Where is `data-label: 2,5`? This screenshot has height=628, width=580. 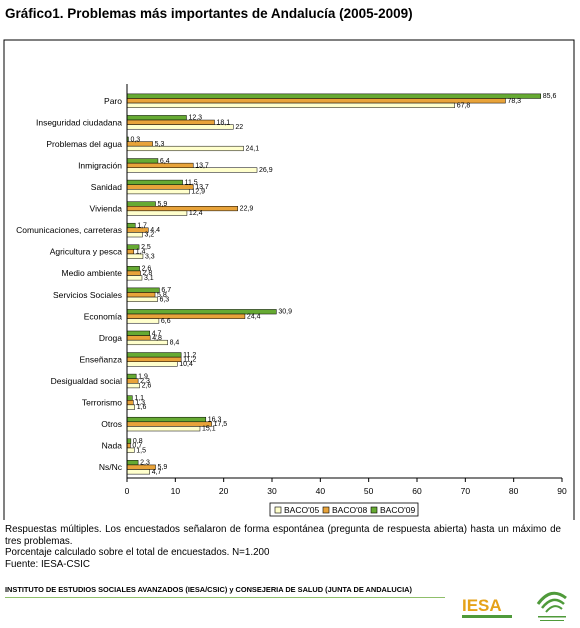 data-label: 2,5 is located at coordinates (146, 247).